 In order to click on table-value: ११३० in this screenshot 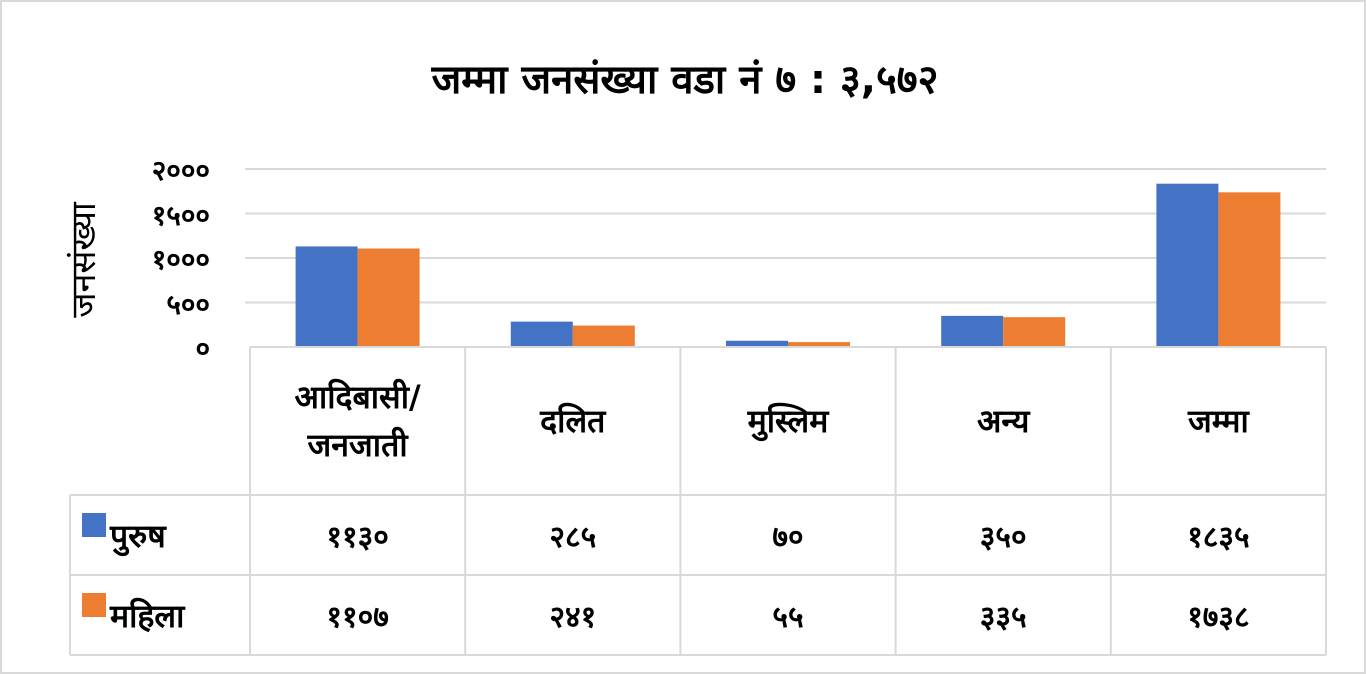, I will do `click(357, 537)`.